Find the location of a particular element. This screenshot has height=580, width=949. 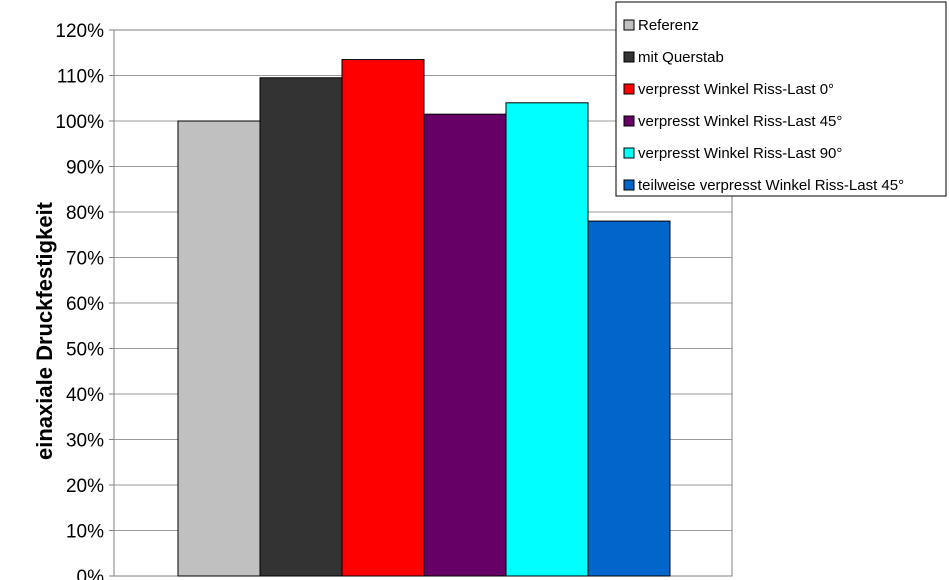

y-tick-label: 40% is located at coordinates (85, 395).